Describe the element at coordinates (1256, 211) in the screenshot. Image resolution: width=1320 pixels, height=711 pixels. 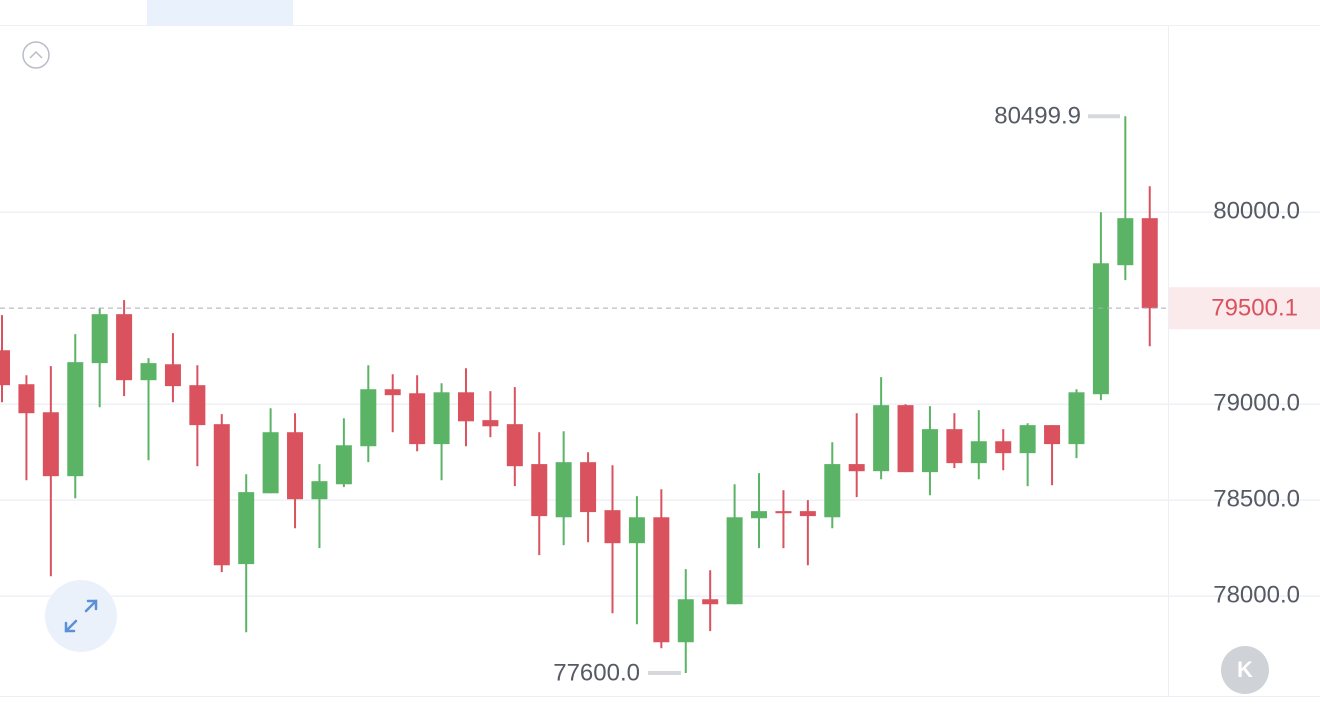
I see `y-tick-label: 80000.0` at that location.